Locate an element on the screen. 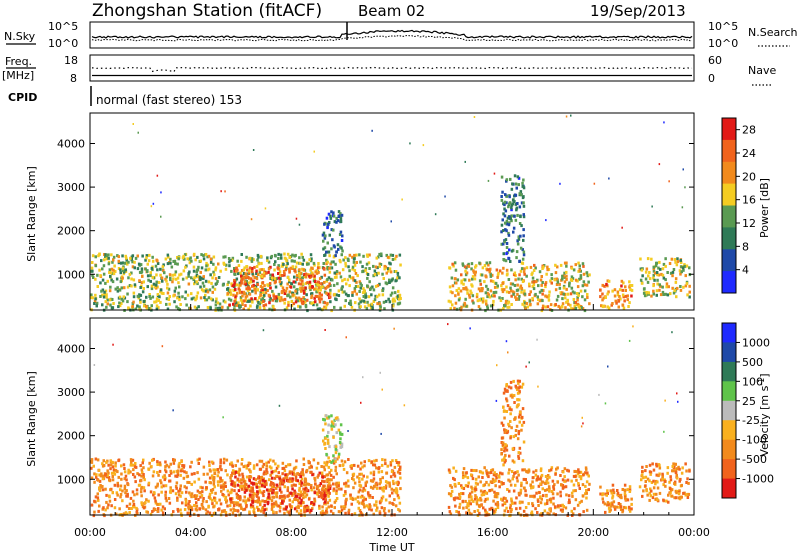 Image resolution: width=800 pixels, height=554 pixels. velocity-colorbar-segment is located at coordinates (729, 352).